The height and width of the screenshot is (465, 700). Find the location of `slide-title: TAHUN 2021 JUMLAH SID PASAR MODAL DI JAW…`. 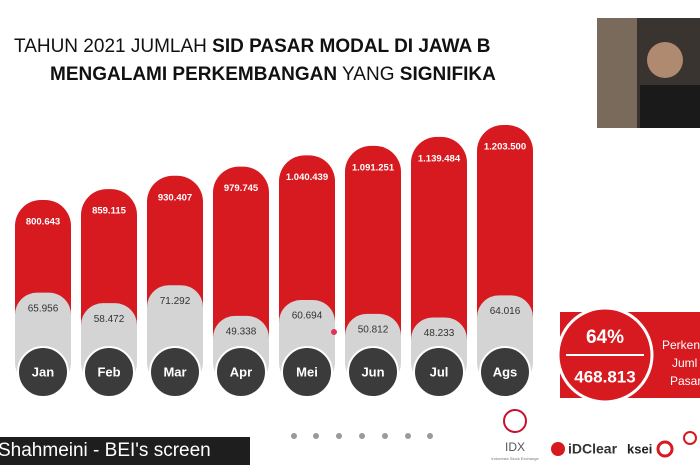

slide-title: TAHUN 2021 JUMLAH SID PASAR MODAL DI JAW… is located at coordinates (255, 60).